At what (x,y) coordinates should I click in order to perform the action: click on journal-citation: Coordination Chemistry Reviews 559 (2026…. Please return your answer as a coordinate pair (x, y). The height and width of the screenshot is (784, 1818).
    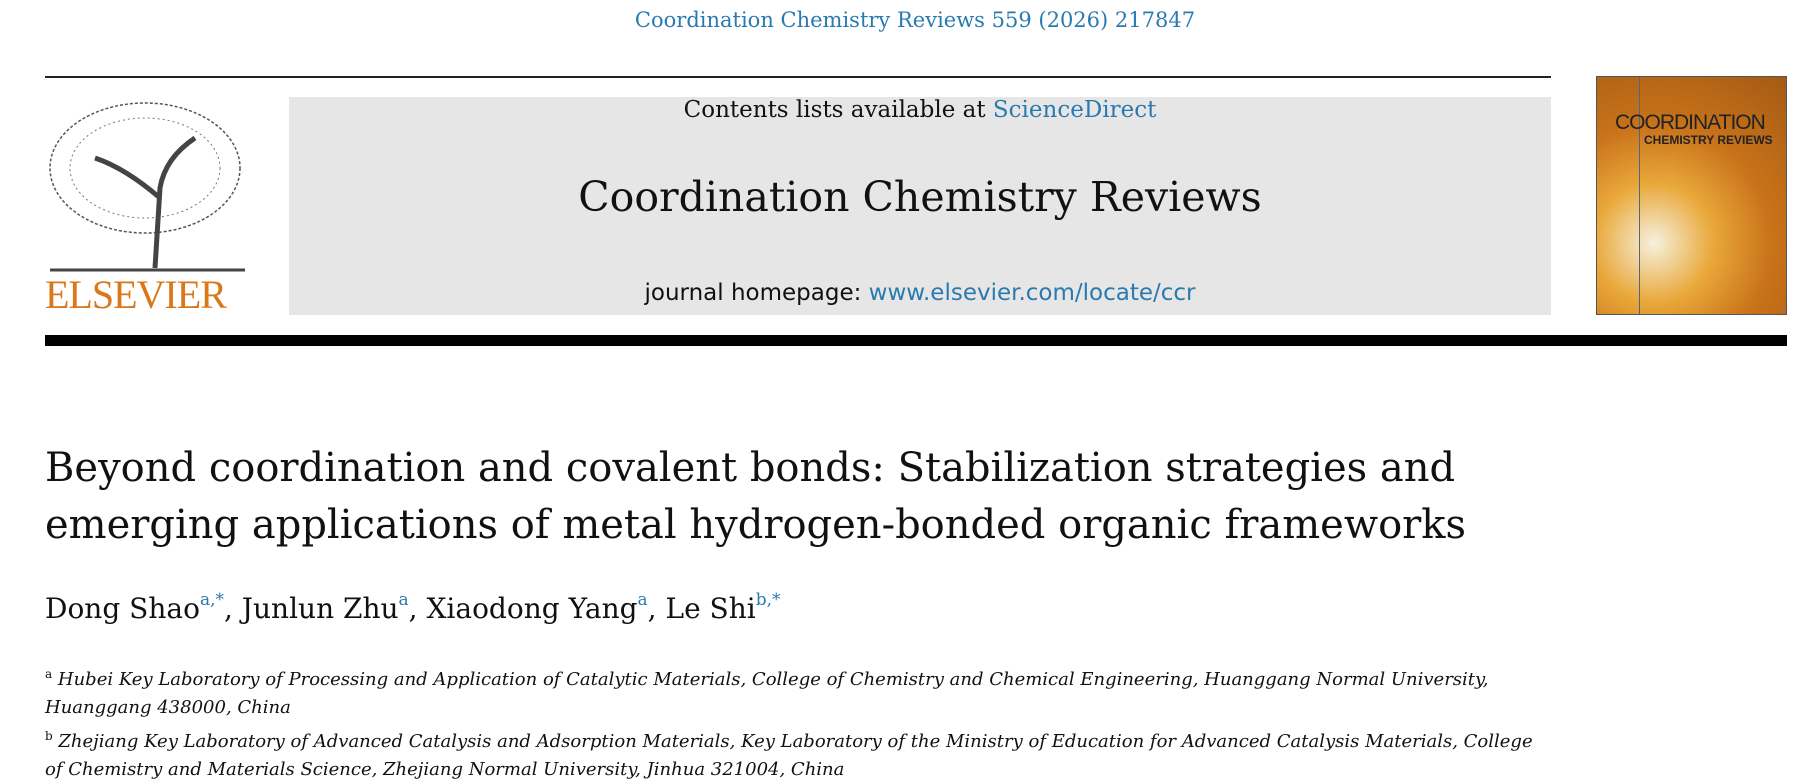
    Looking at the image, I should click on (915, 20).